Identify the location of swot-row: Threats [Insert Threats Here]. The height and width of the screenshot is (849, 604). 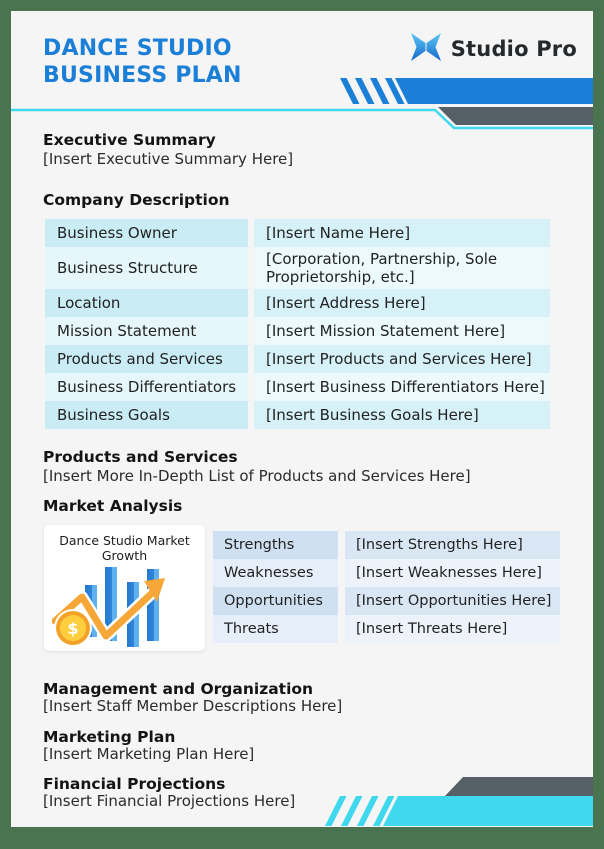
(386, 629).